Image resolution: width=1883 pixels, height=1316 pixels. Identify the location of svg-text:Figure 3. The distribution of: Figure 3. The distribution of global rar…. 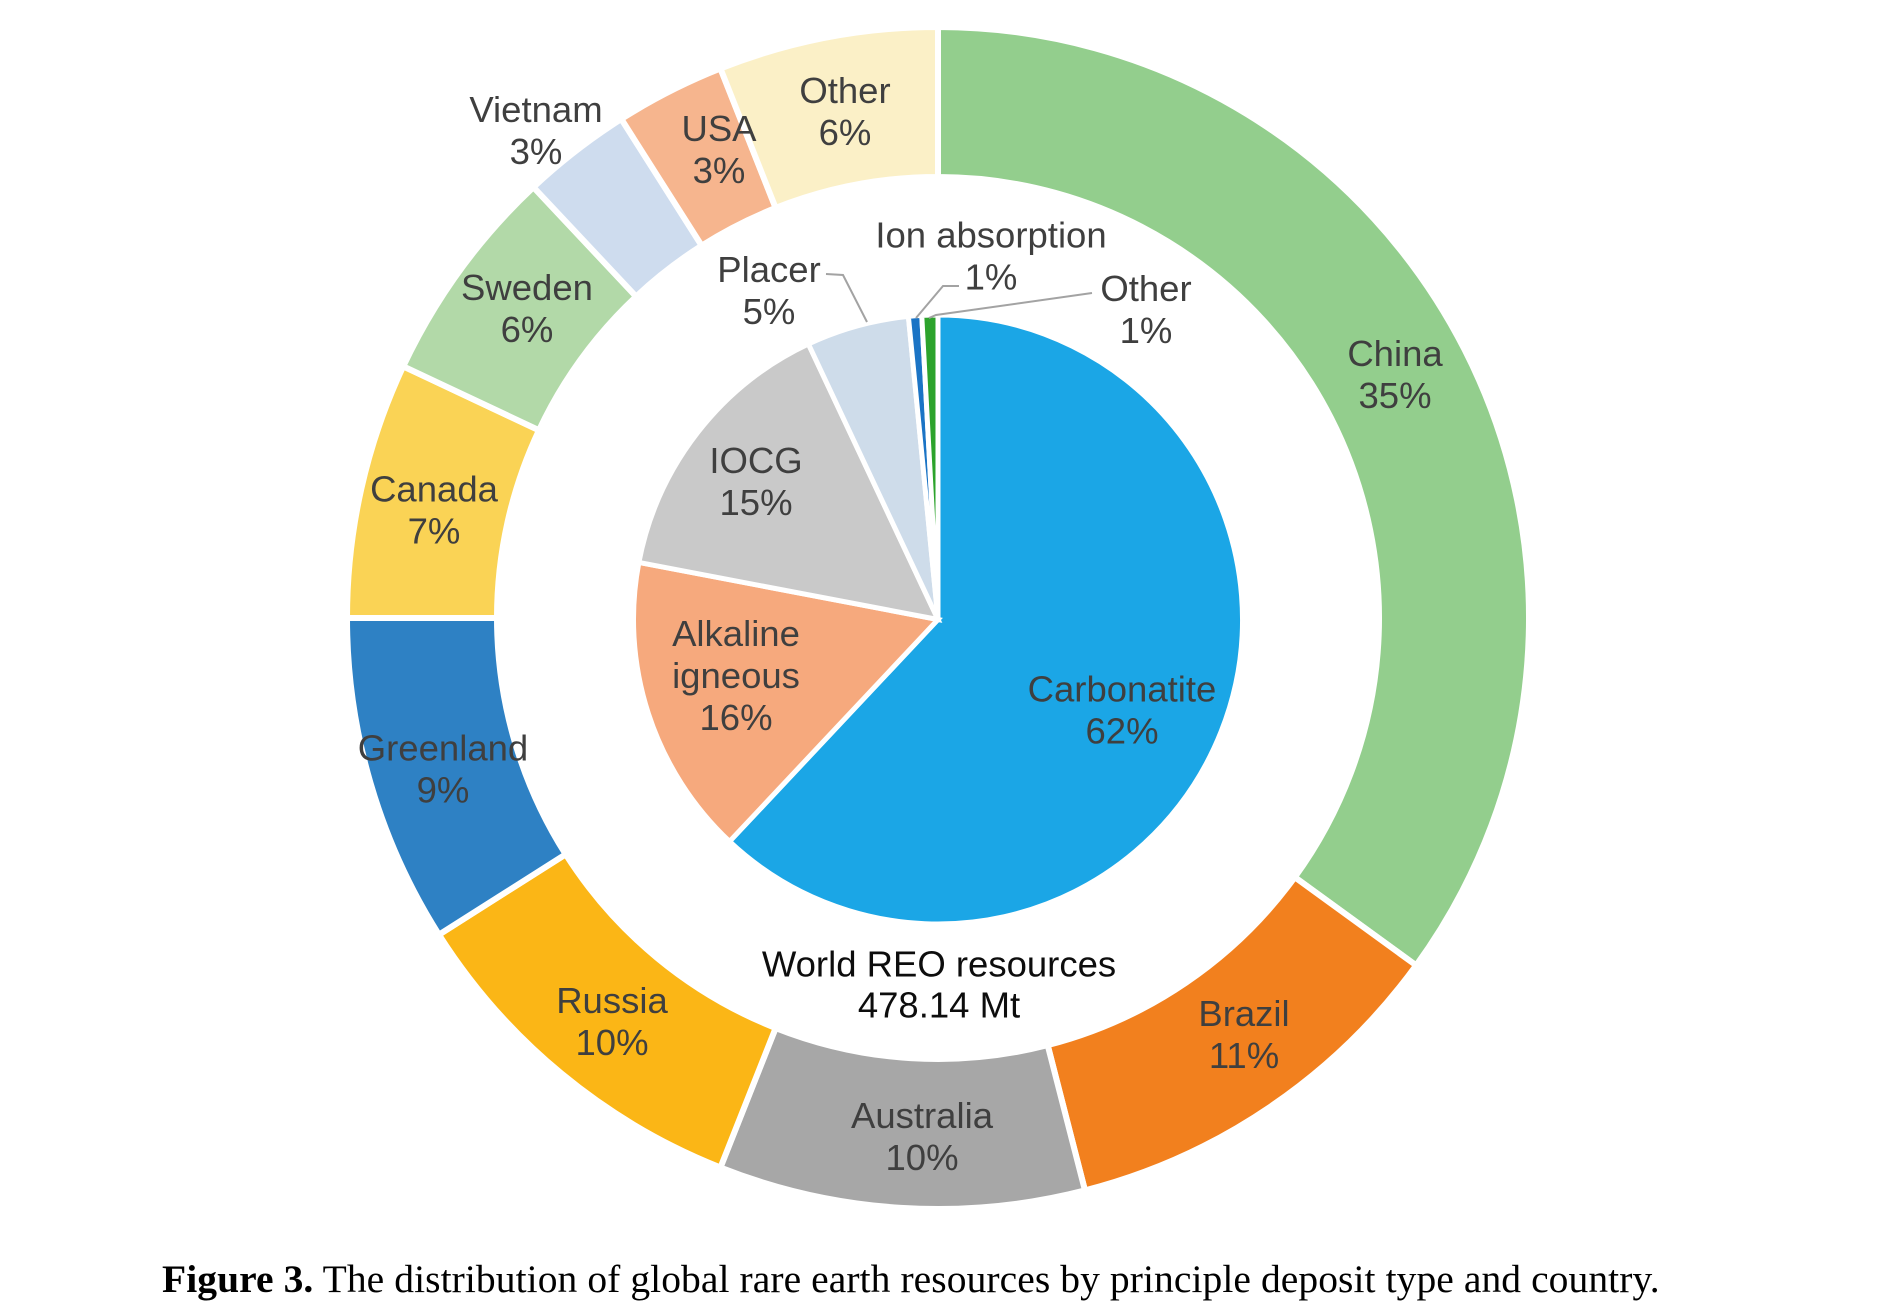
(911, 1279).